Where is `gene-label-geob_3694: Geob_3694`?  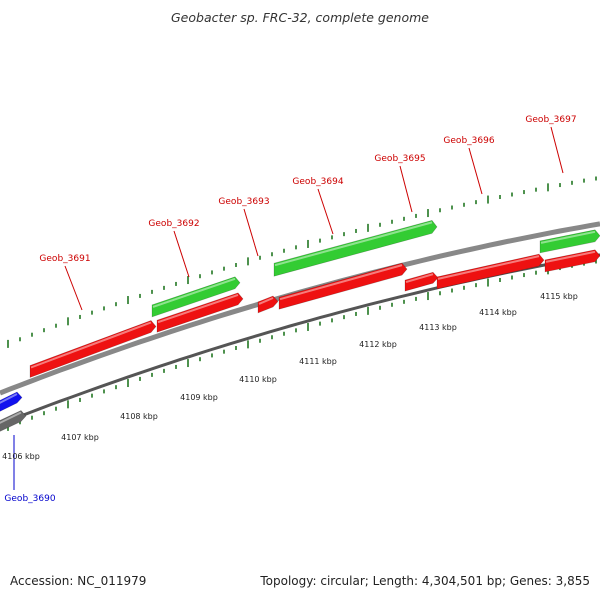 gene-label-geob_3694: Geob_3694 is located at coordinates (317, 182).